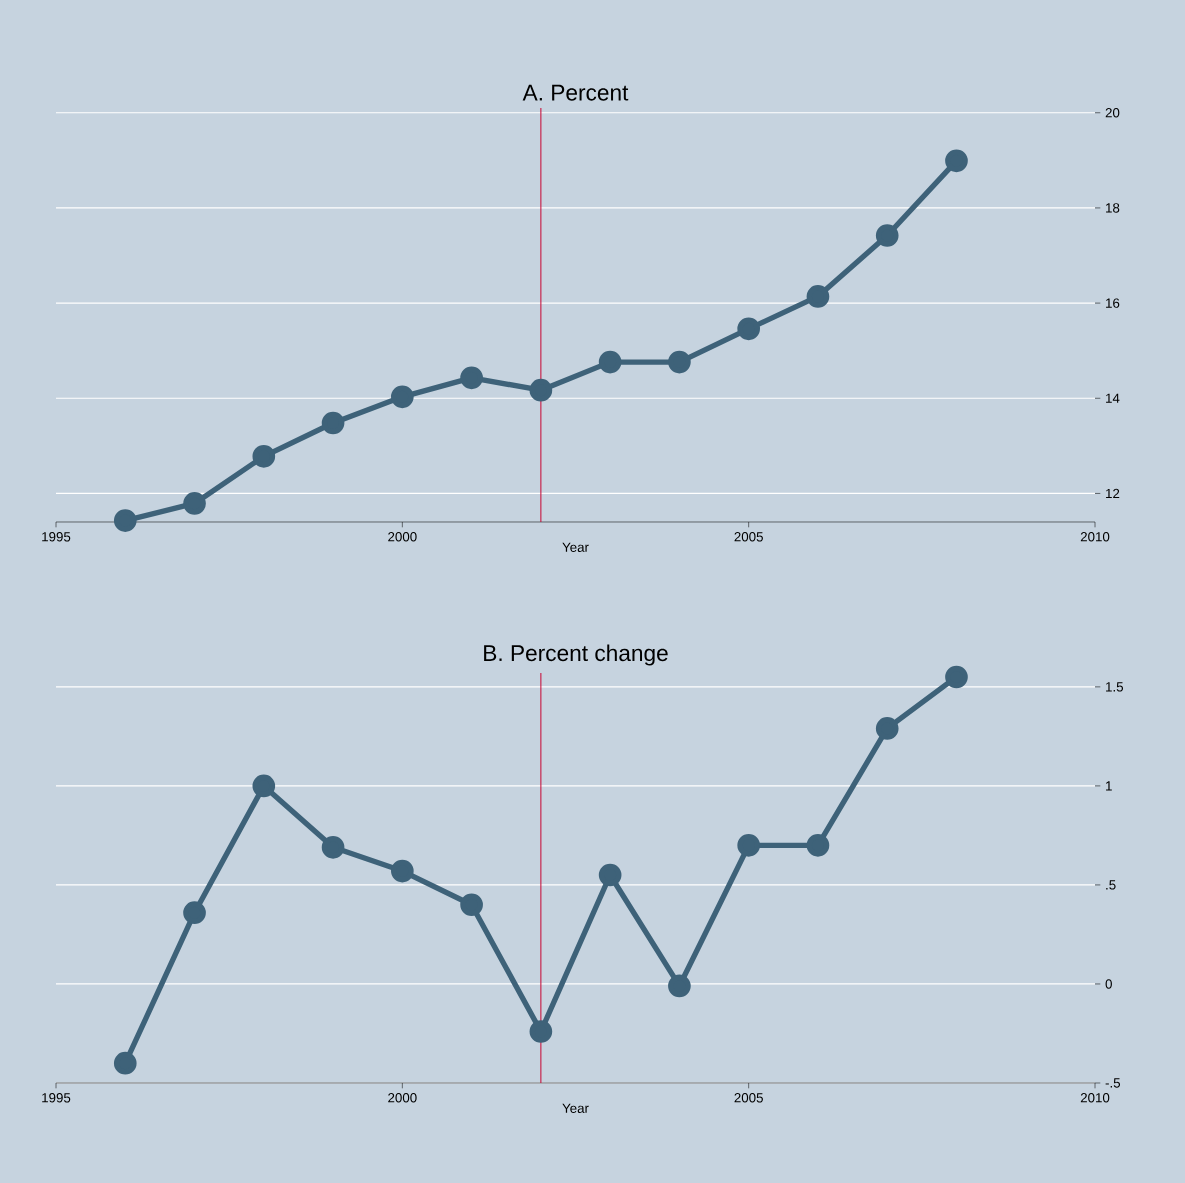 The image size is (1185, 1183). I want to click on y-tick-label: .5, so click(1111, 885).